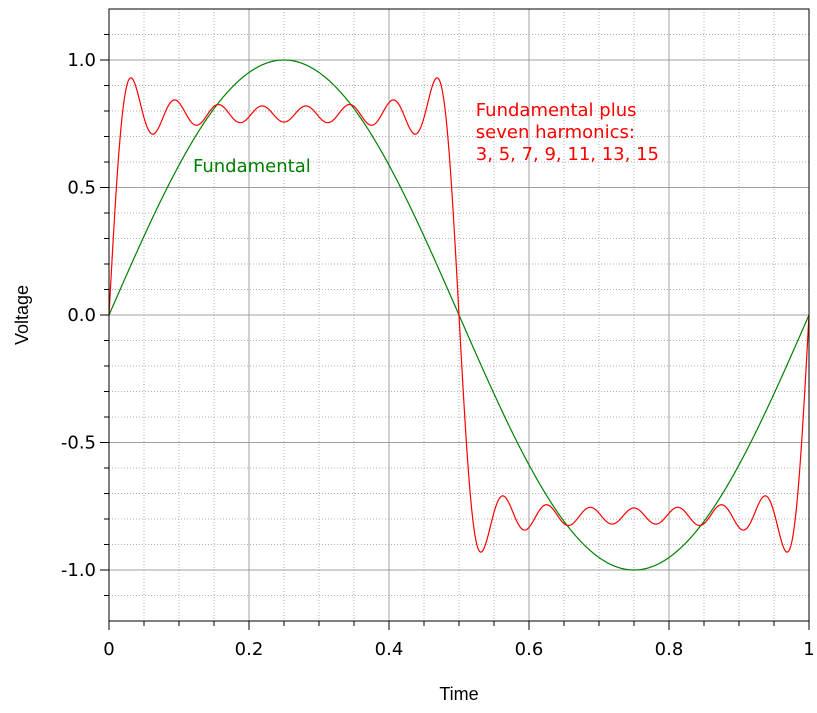  What do you see at coordinates (567, 154) in the screenshot?
I see `annotation-line: 3, 5, 7, 9, 11, 13, 15` at bounding box center [567, 154].